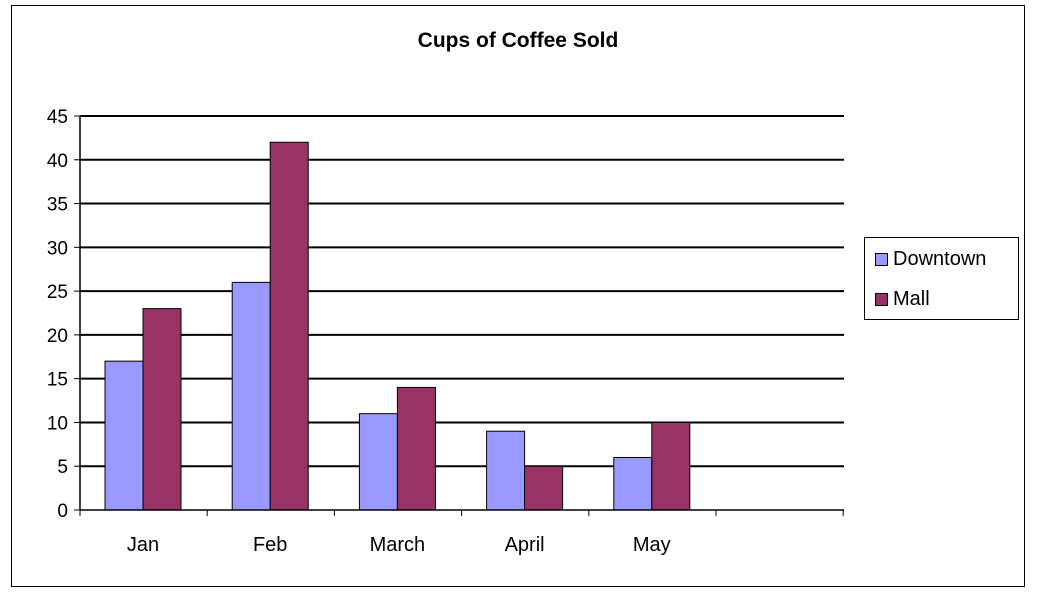  What do you see at coordinates (143, 545) in the screenshot?
I see `x-tick-label: Jan` at bounding box center [143, 545].